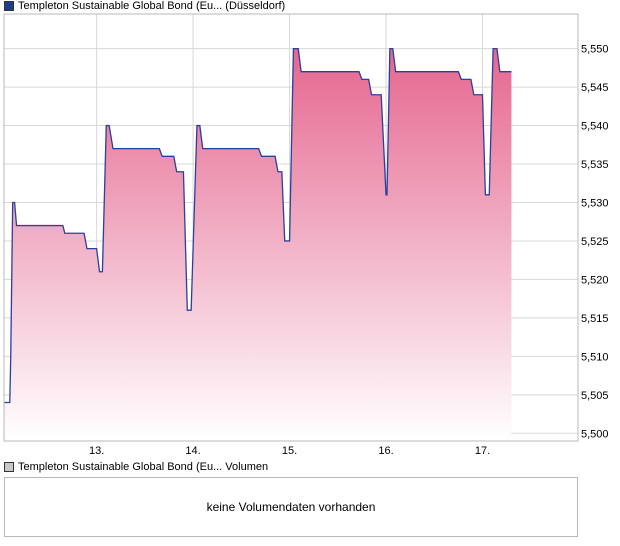 The width and height of the screenshot is (620, 546). What do you see at coordinates (482, 451) in the screenshot?
I see `x-tick-label: 17.` at bounding box center [482, 451].